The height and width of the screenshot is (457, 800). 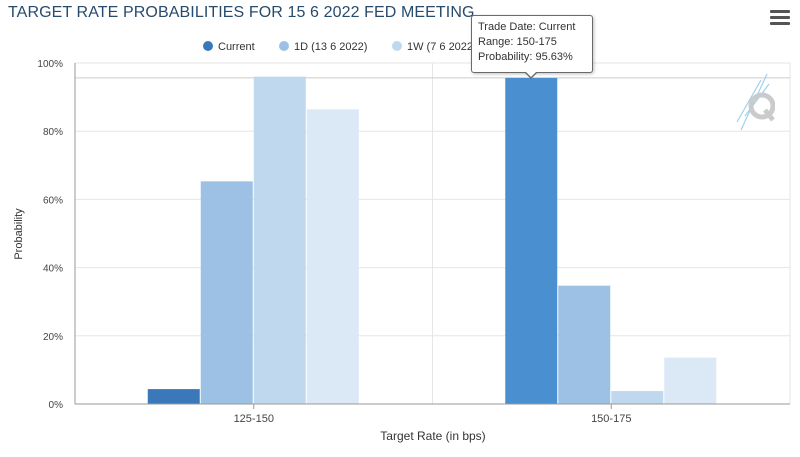 I want to click on y-tick-label: 60%, so click(x=53, y=200).